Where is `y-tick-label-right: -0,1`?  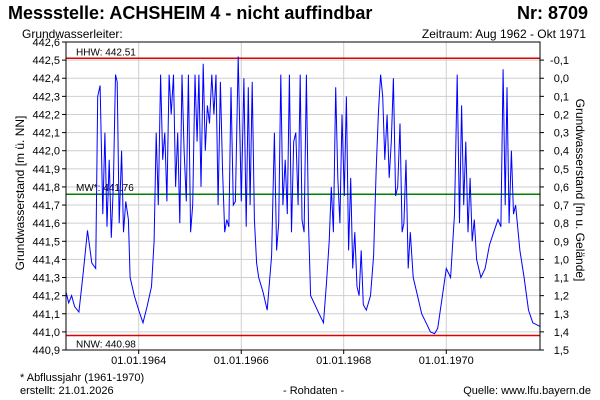
y-tick-label-right: -0,1 is located at coordinates (559, 61).